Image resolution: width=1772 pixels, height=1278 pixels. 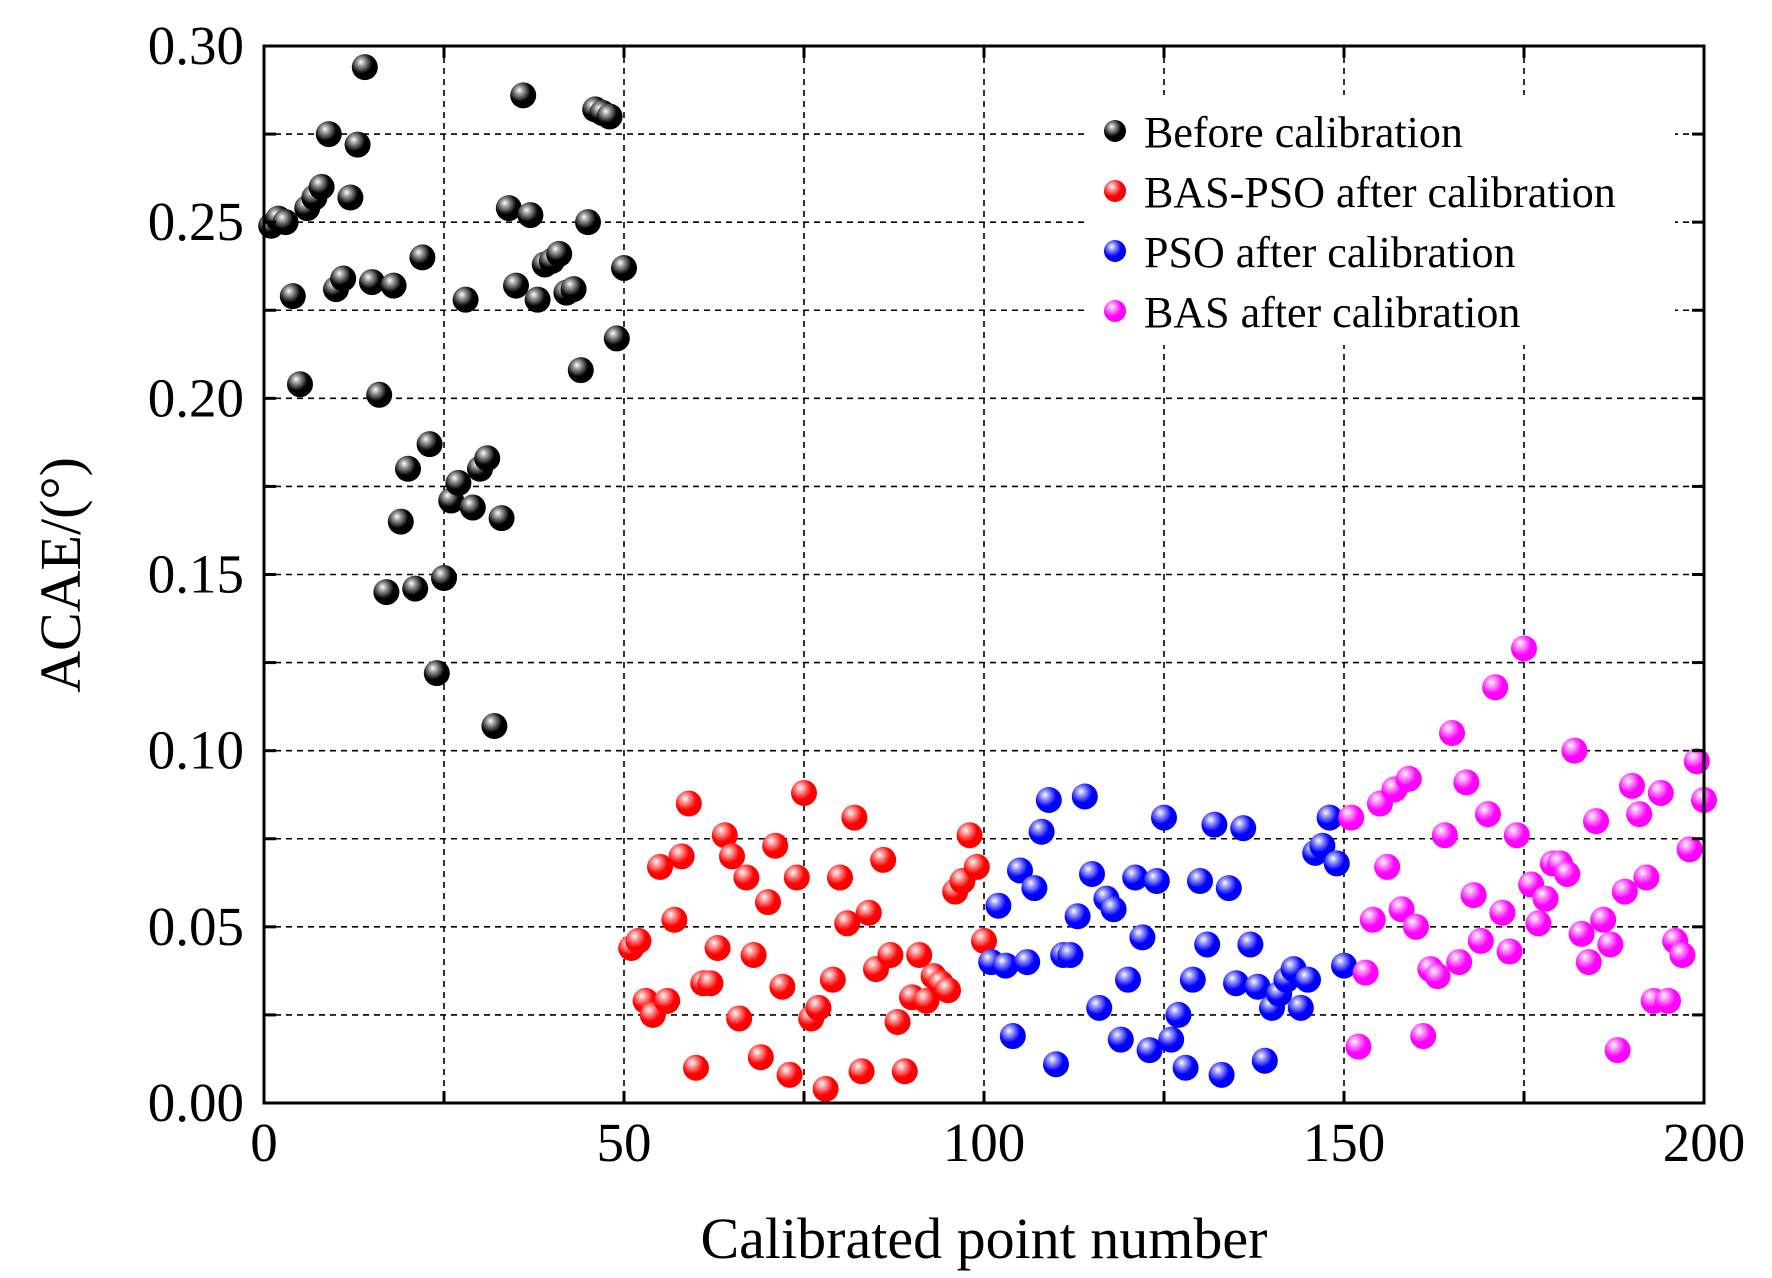 I want to click on y-tick-label: 0.30, so click(x=196, y=45).